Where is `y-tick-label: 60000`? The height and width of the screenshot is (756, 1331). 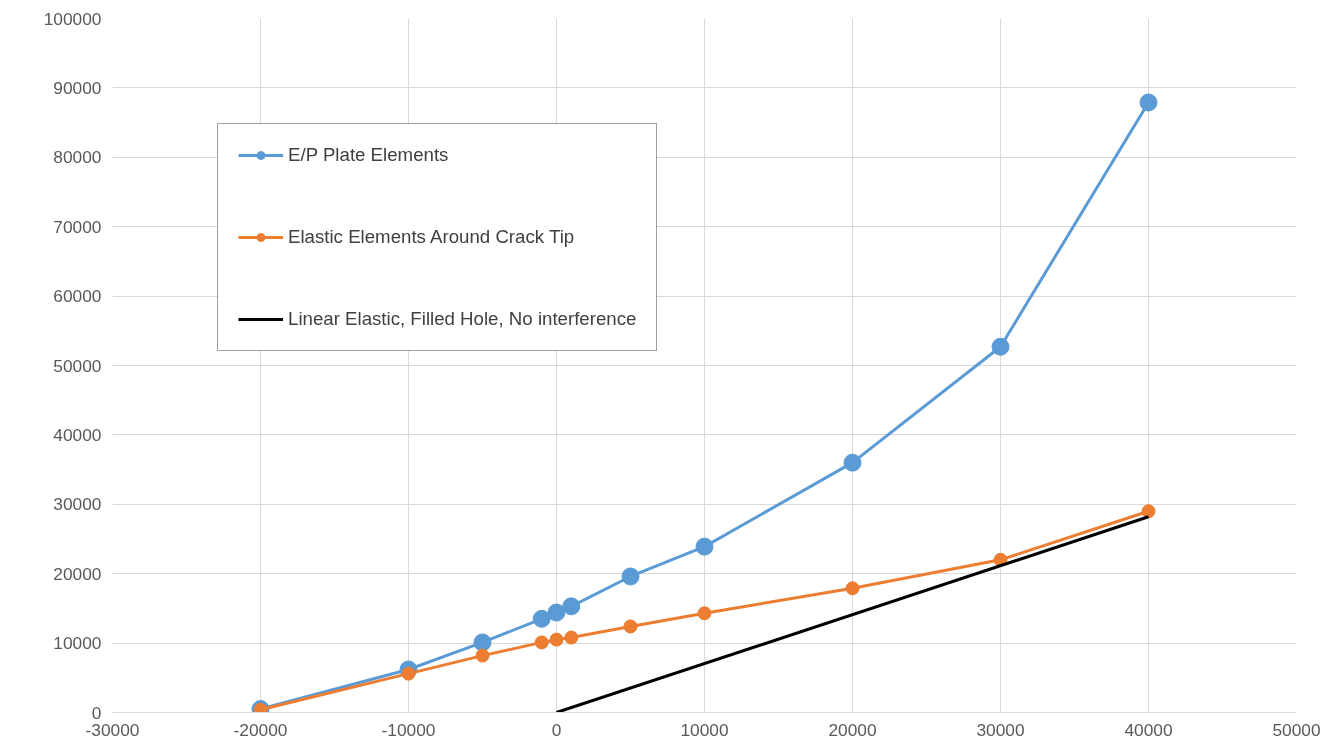
y-tick-label: 60000 is located at coordinates (77, 296).